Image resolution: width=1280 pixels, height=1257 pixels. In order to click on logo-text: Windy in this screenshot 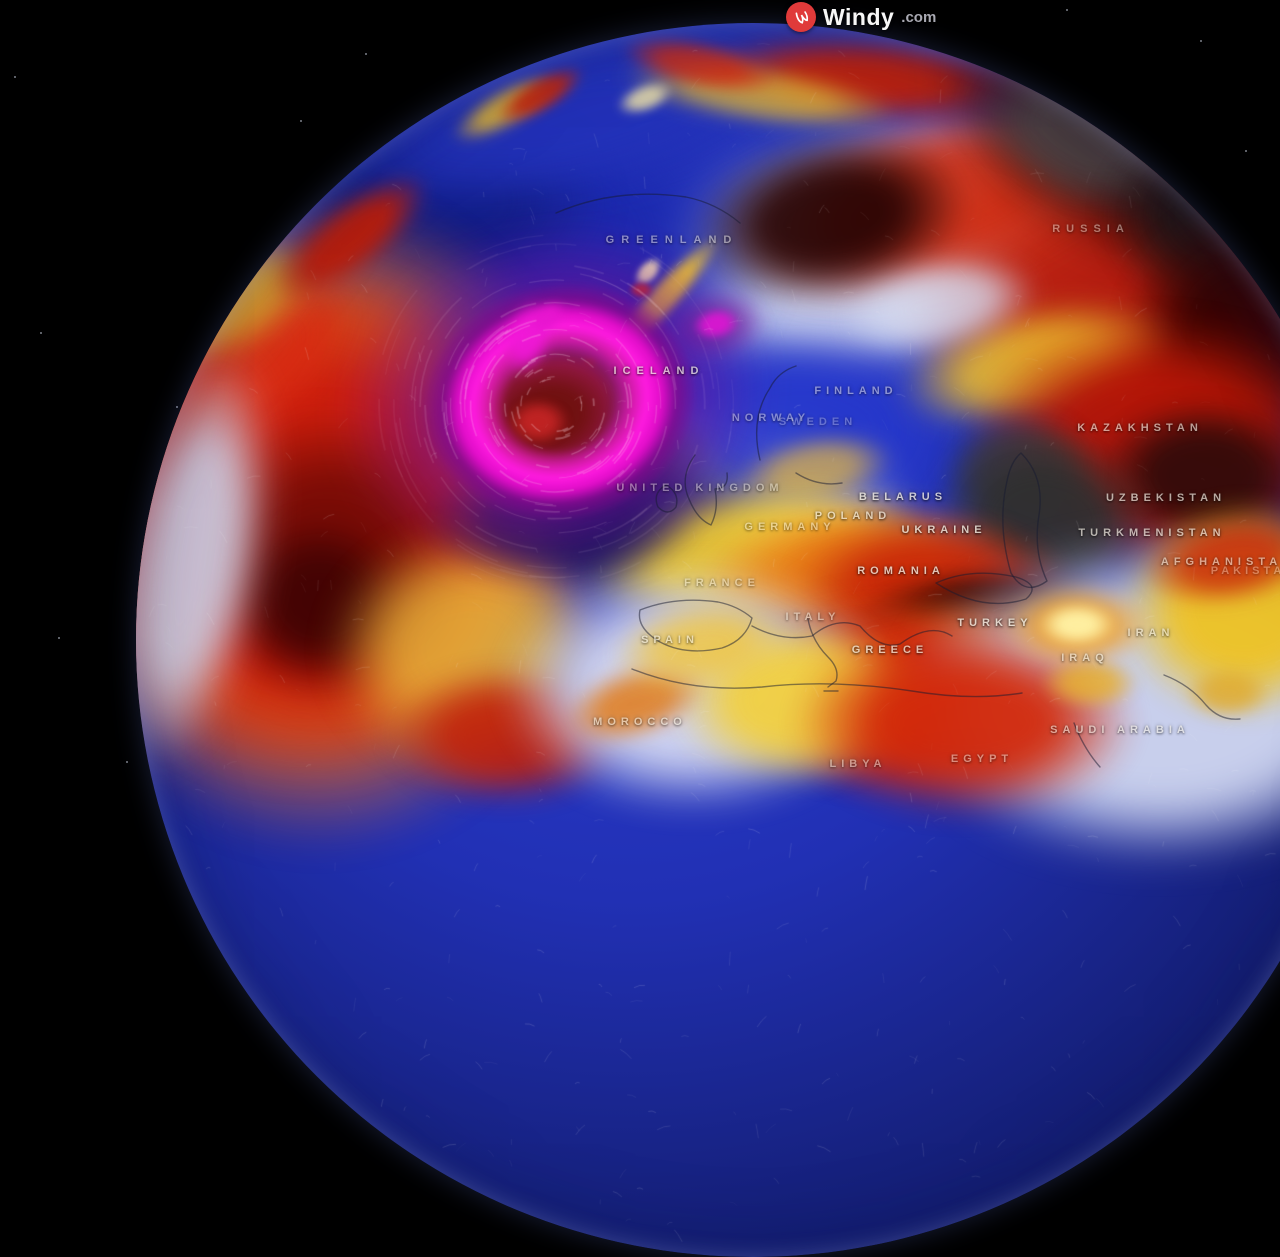, I will do `click(859, 16)`.